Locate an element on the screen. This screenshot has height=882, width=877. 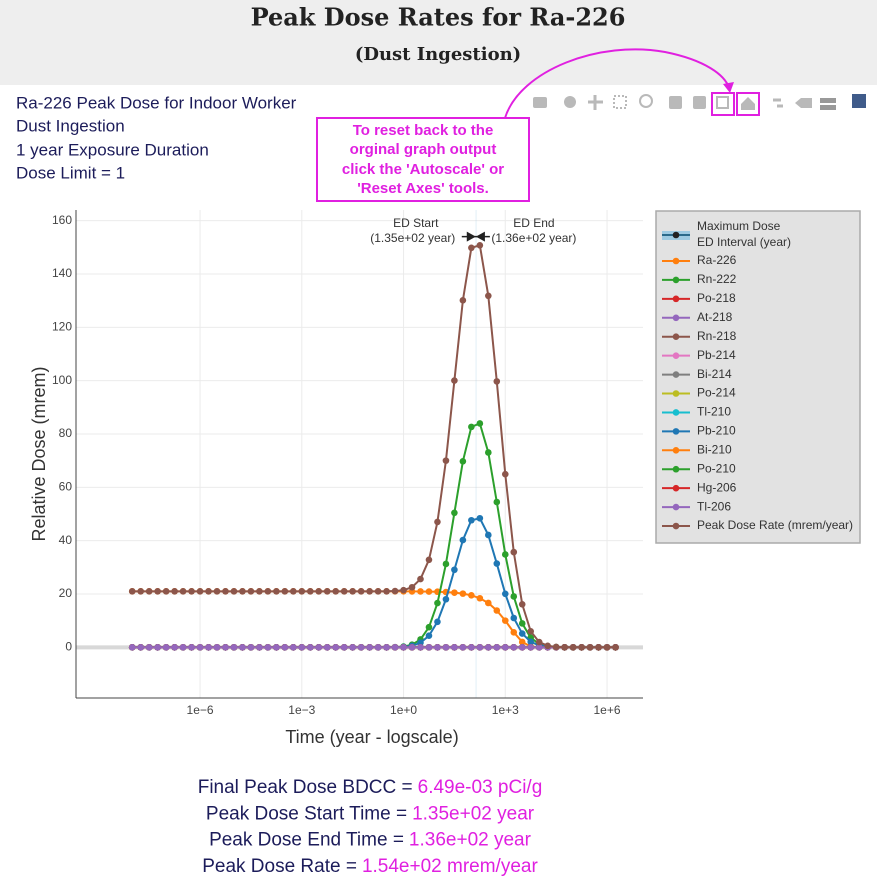
result-line: Peak Dose Rate = 1.54e+02 mrem/year is located at coordinates (370, 866).